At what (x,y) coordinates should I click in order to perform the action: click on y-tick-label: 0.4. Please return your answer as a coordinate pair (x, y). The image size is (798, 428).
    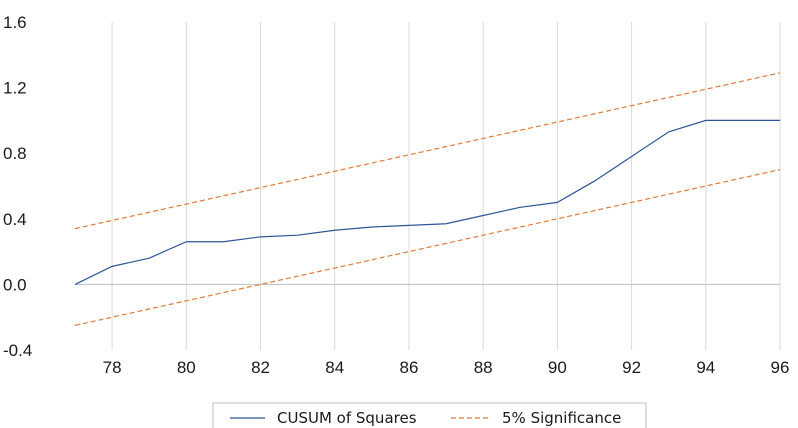
    Looking at the image, I should click on (15, 219).